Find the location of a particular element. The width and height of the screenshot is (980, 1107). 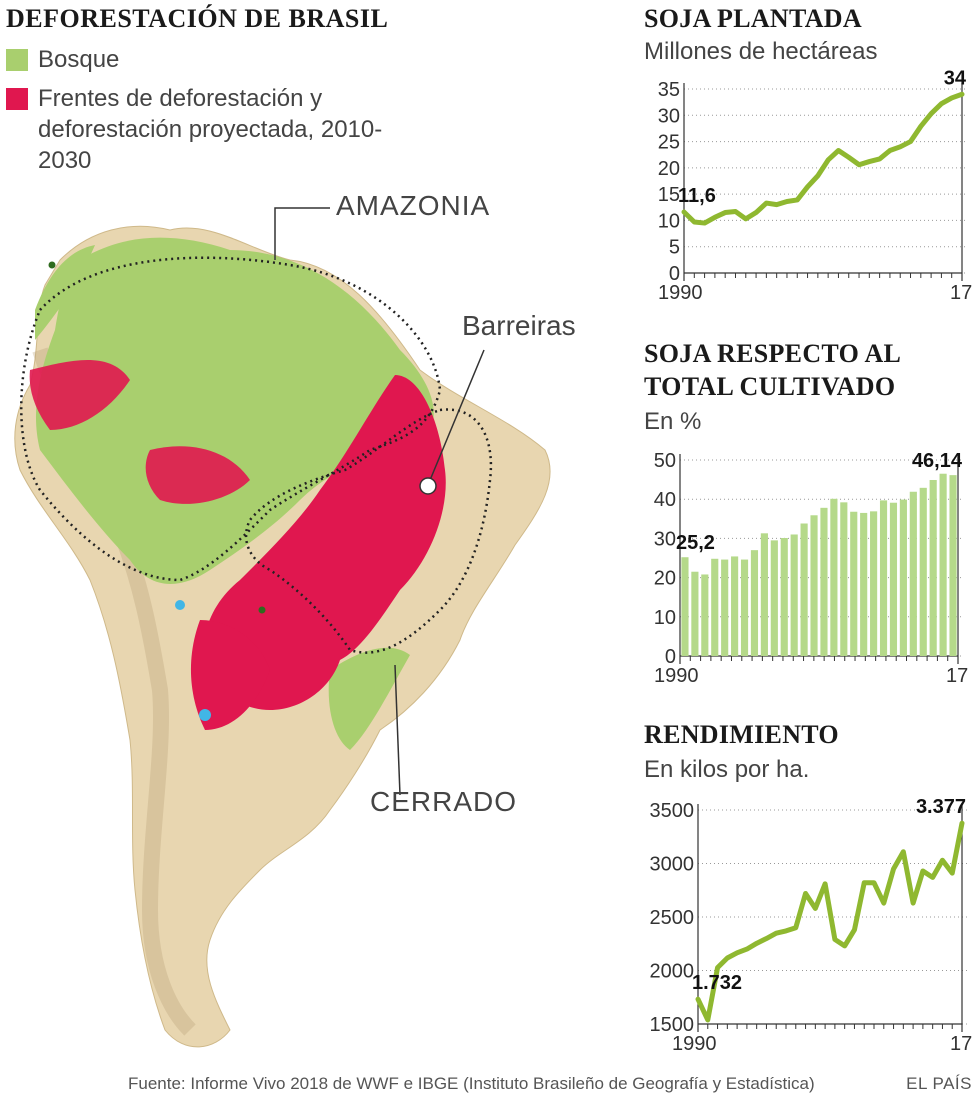

deforestation-amazon is located at coordinates (197, 475).